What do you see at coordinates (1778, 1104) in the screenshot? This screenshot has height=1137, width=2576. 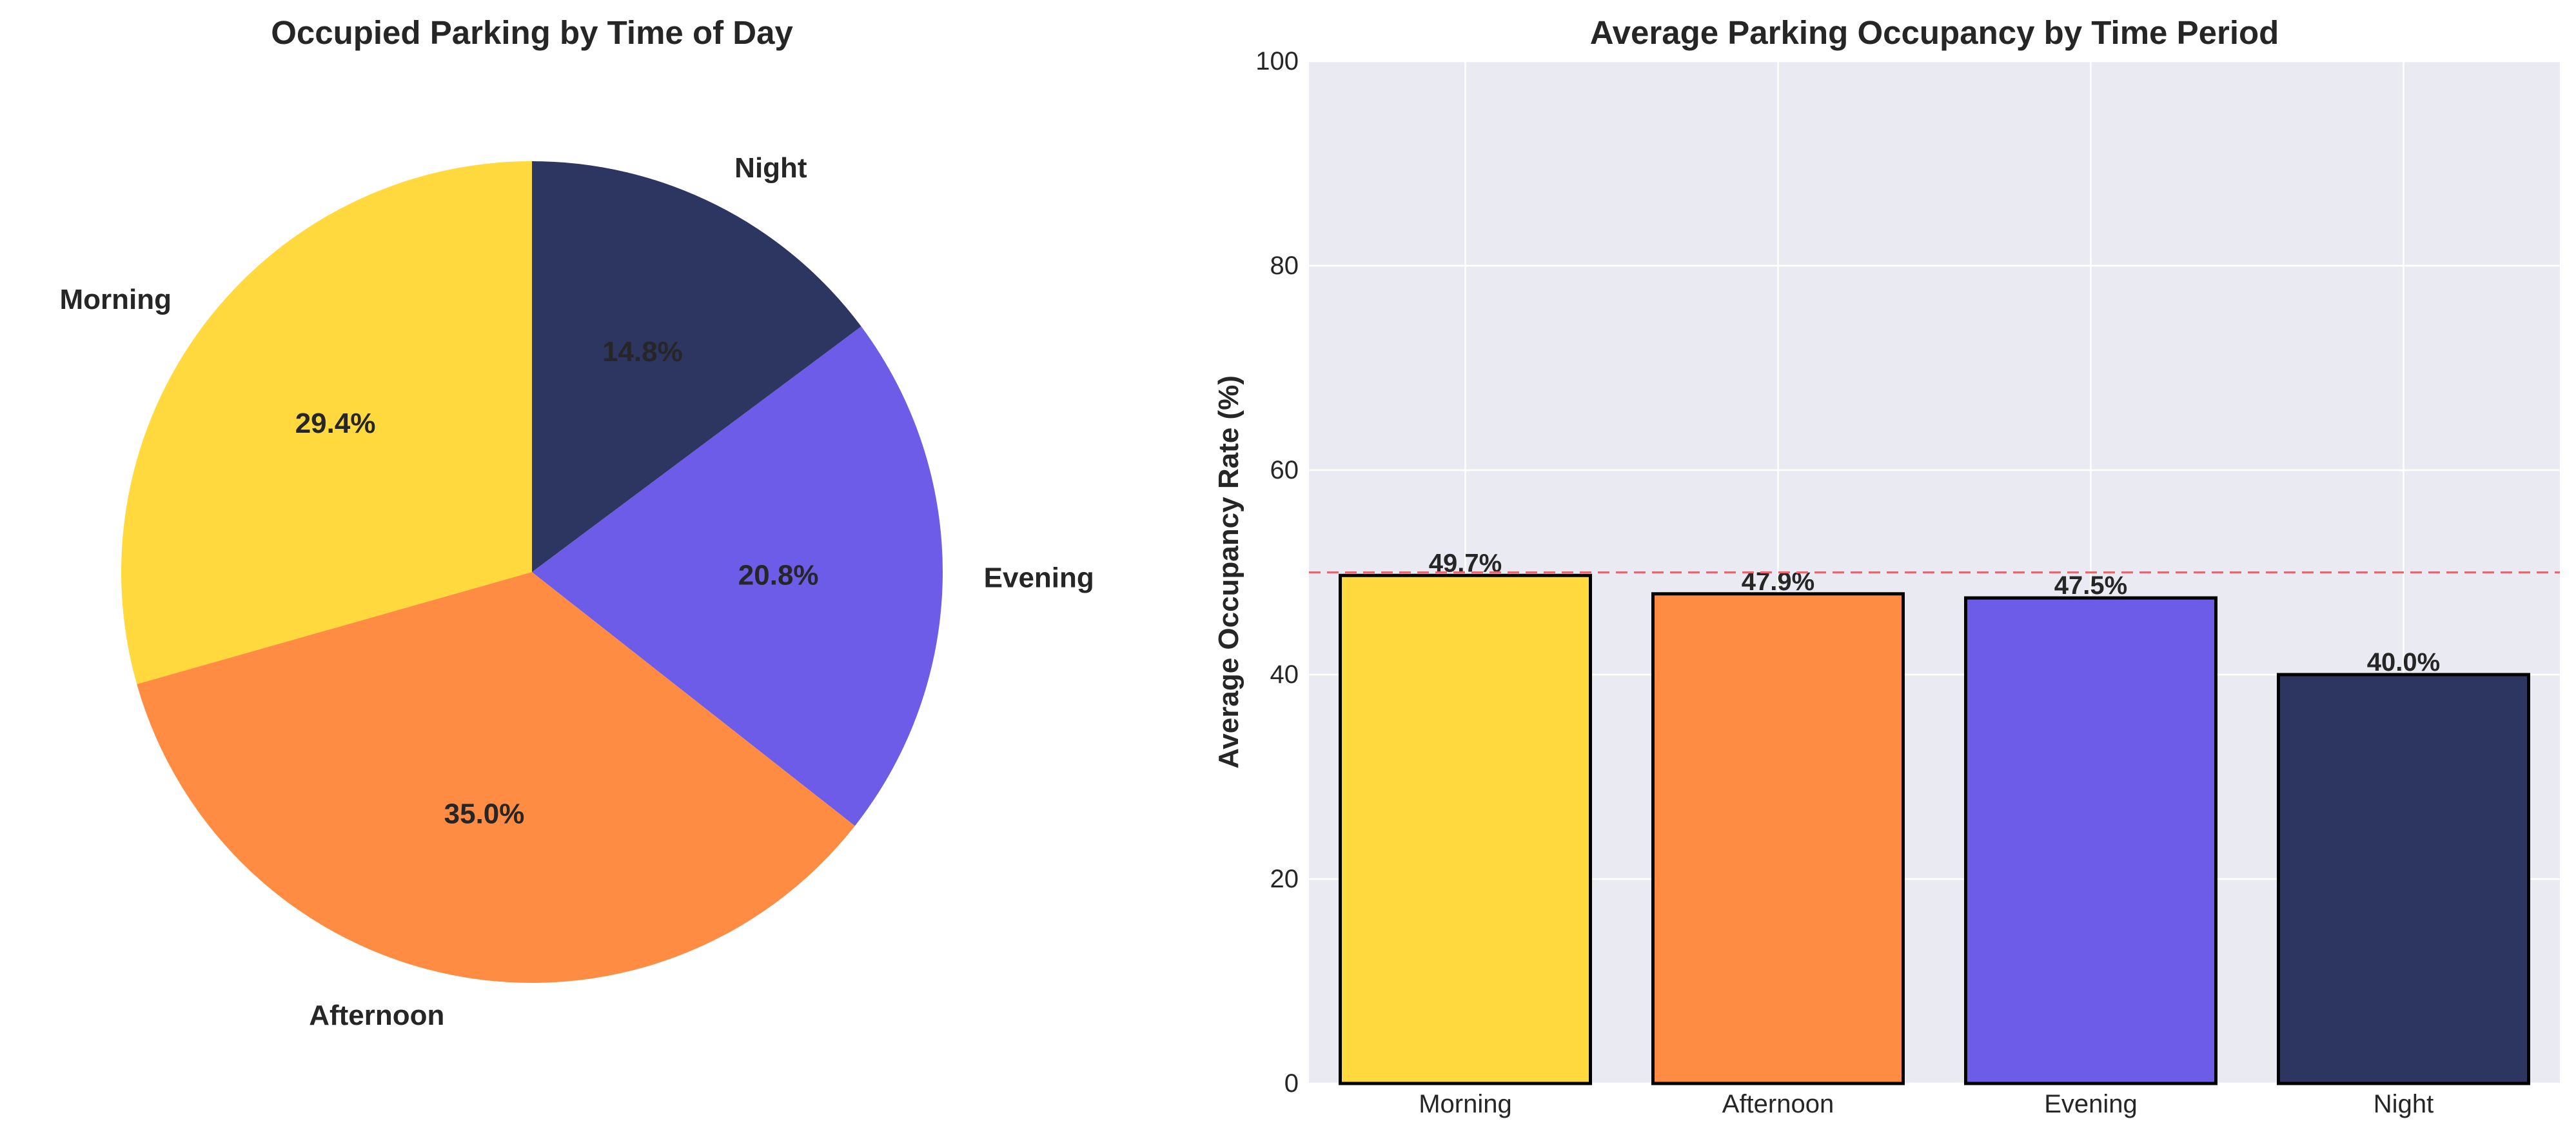 I see `x-tick-label-afternoon: Afternoon` at bounding box center [1778, 1104].